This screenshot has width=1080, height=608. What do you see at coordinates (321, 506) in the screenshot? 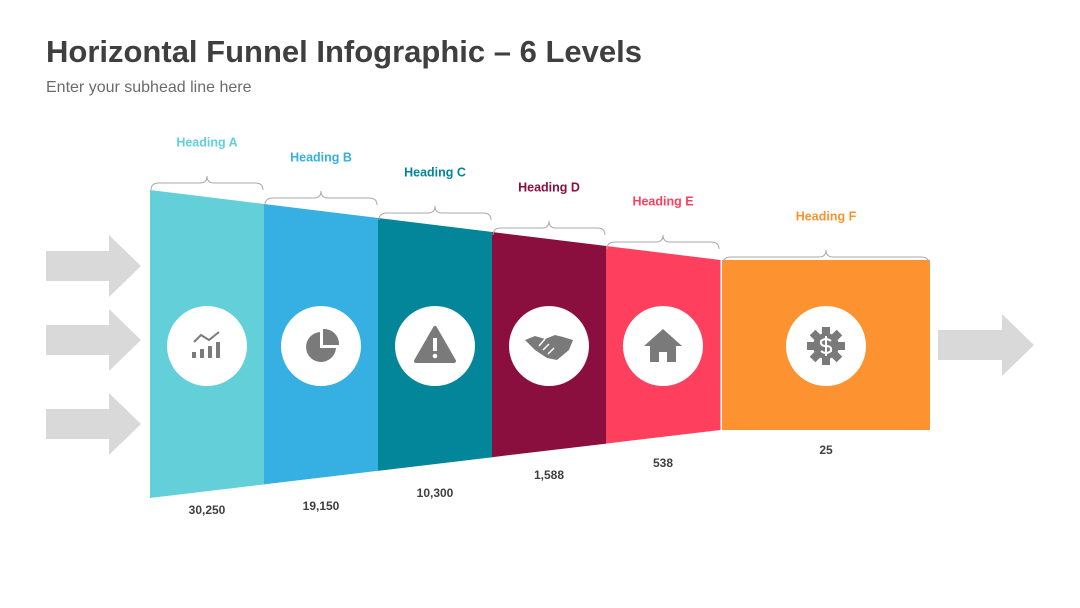
I see `value: 19,150` at bounding box center [321, 506].